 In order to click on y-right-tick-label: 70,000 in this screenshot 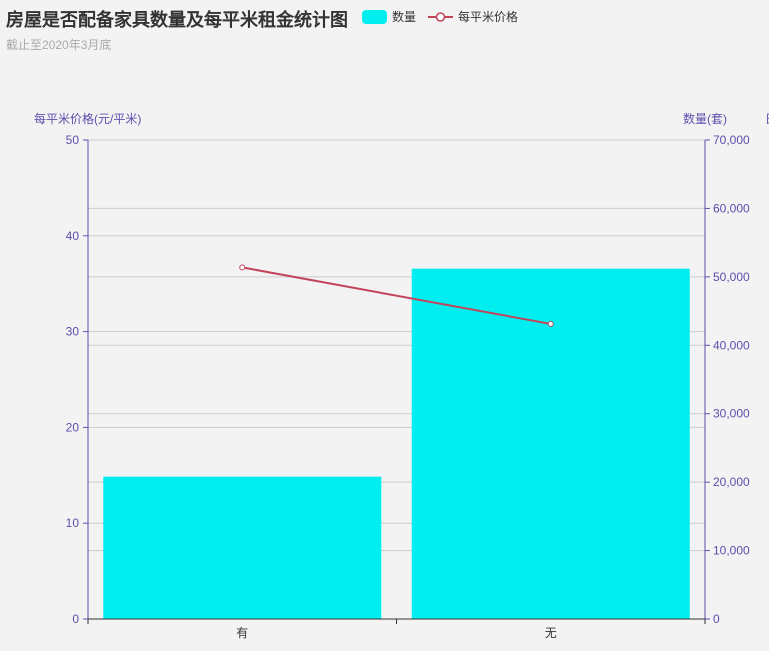, I will do `click(731, 140)`.